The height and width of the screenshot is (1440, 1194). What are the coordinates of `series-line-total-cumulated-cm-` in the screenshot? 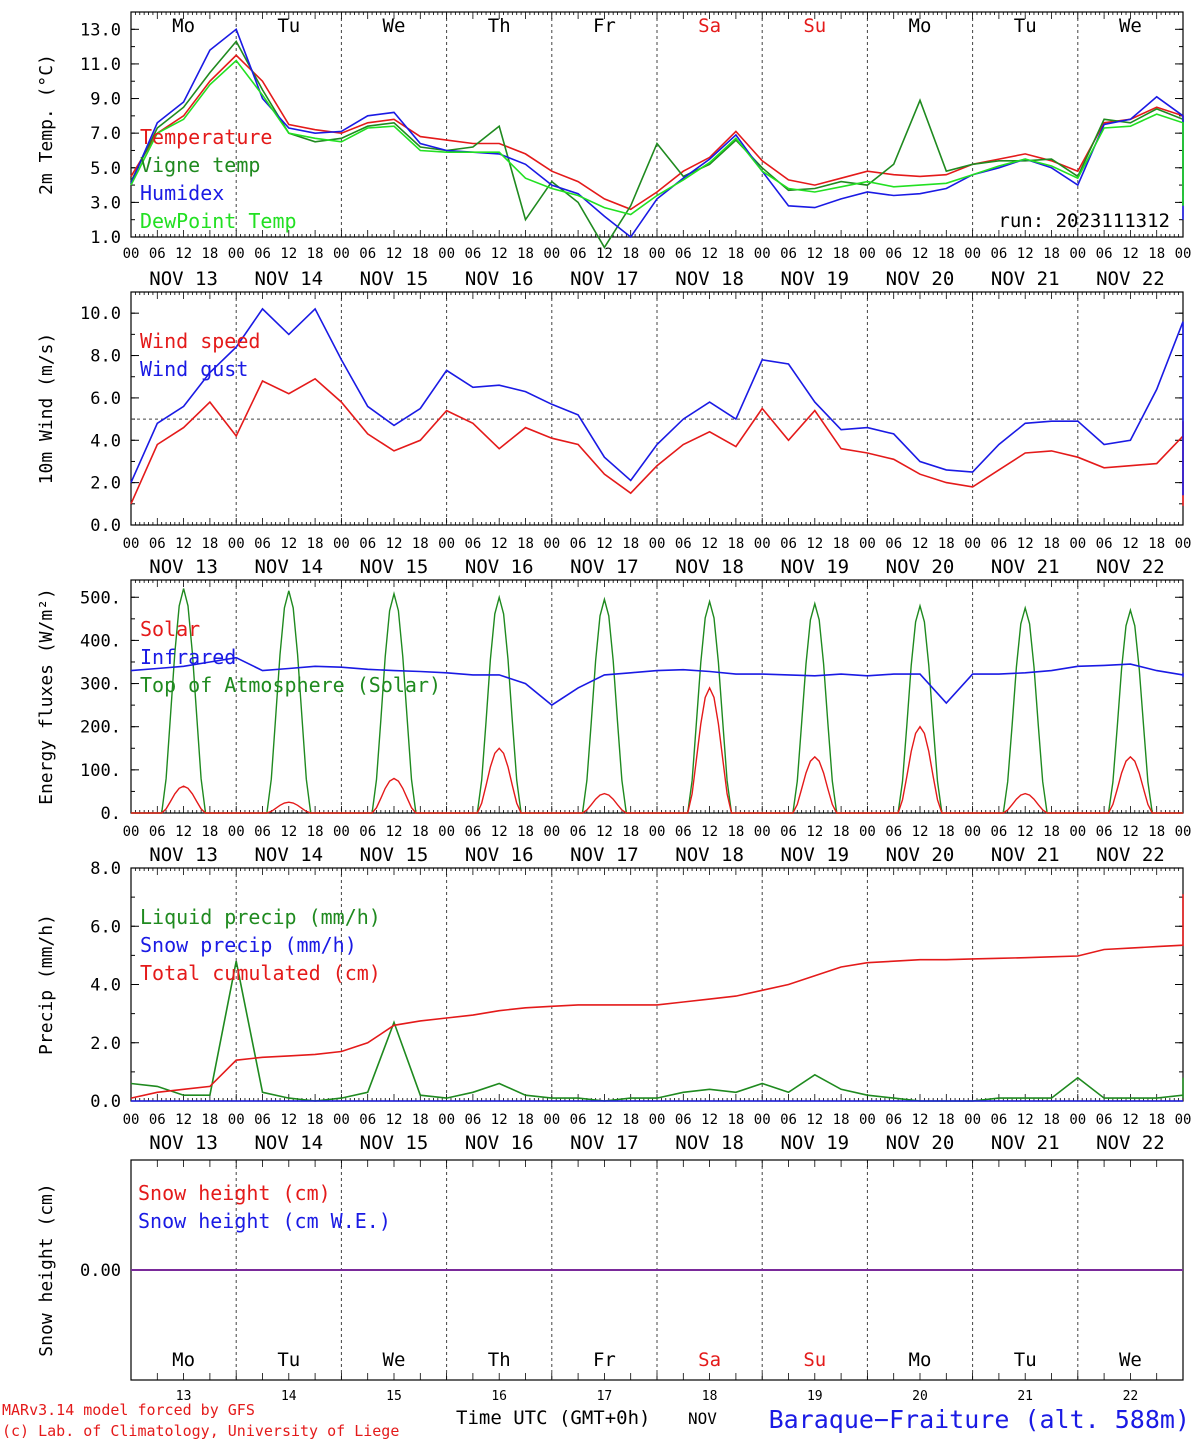 It's located at (657, 996).